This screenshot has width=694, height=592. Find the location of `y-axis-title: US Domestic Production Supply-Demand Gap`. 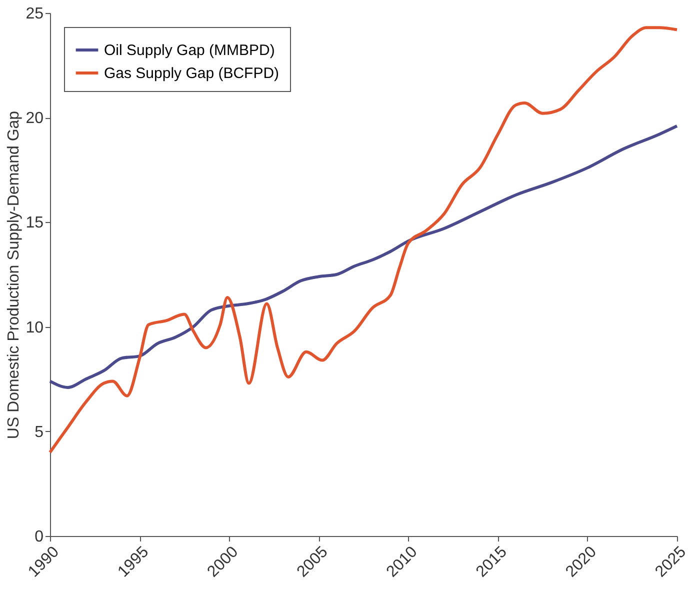

y-axis-title: US Domestic Production Supply-Demand Gap is located at coordinates (14, 275).